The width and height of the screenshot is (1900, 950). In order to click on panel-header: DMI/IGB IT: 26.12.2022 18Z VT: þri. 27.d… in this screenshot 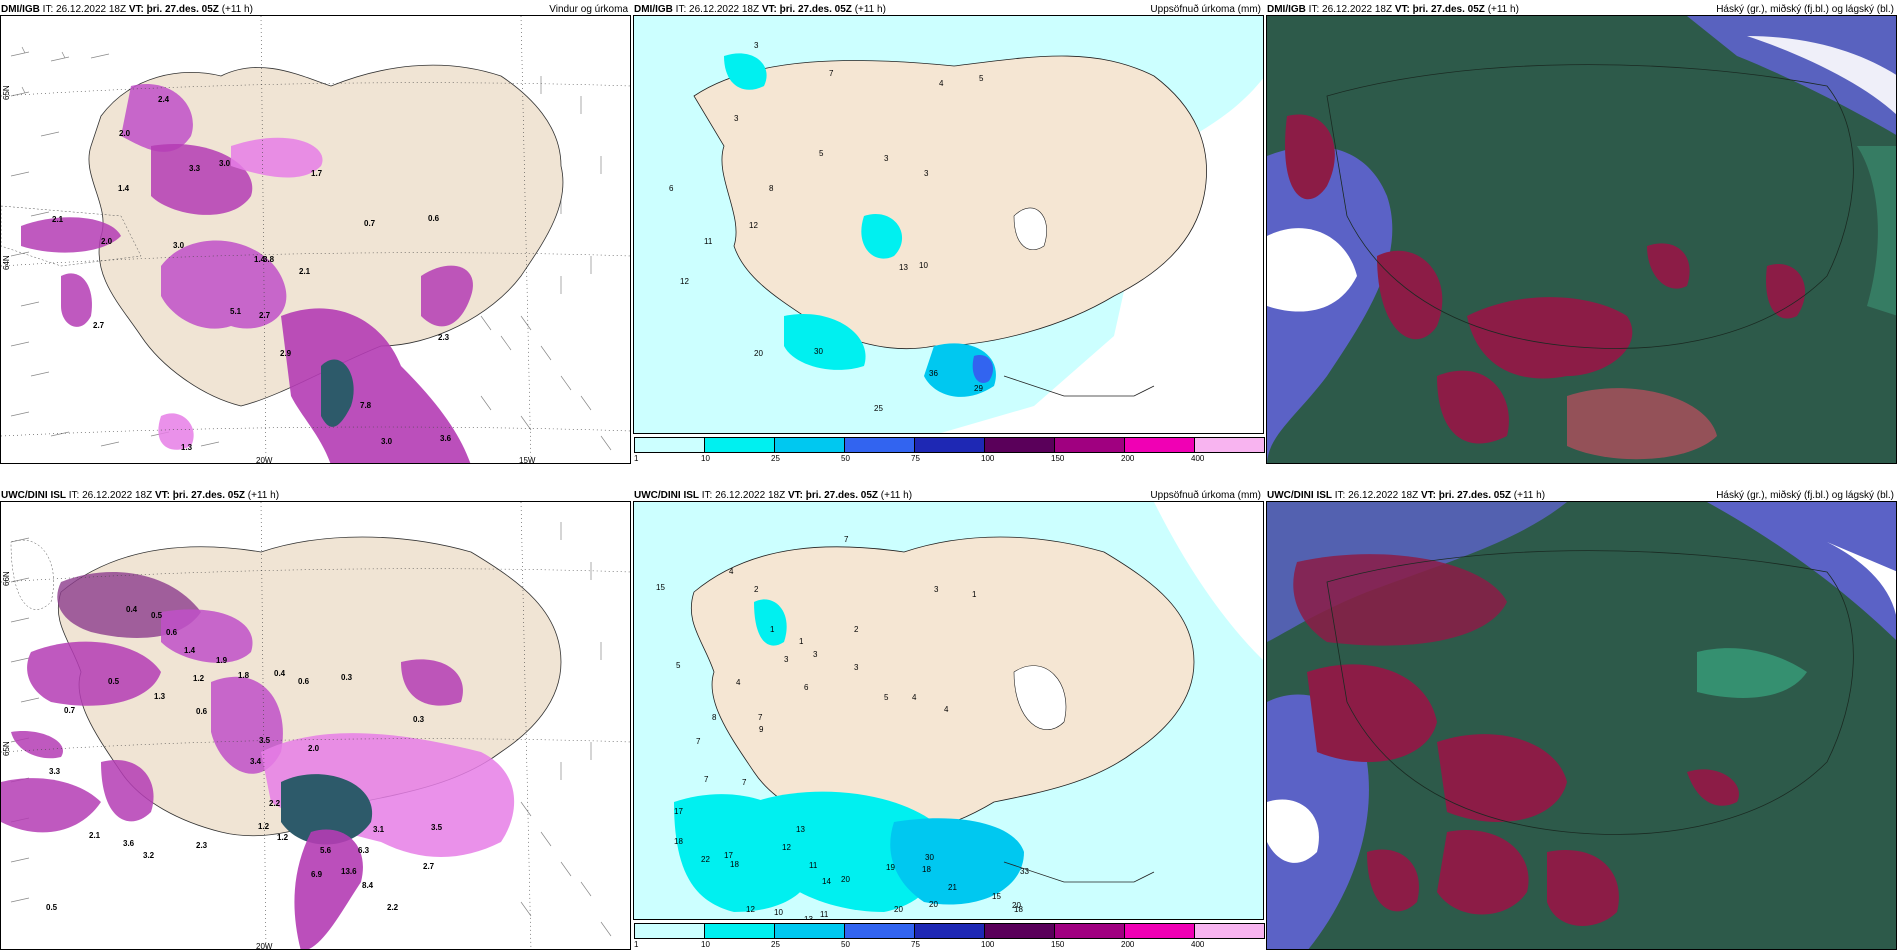, I will do `click(315, 10)`.